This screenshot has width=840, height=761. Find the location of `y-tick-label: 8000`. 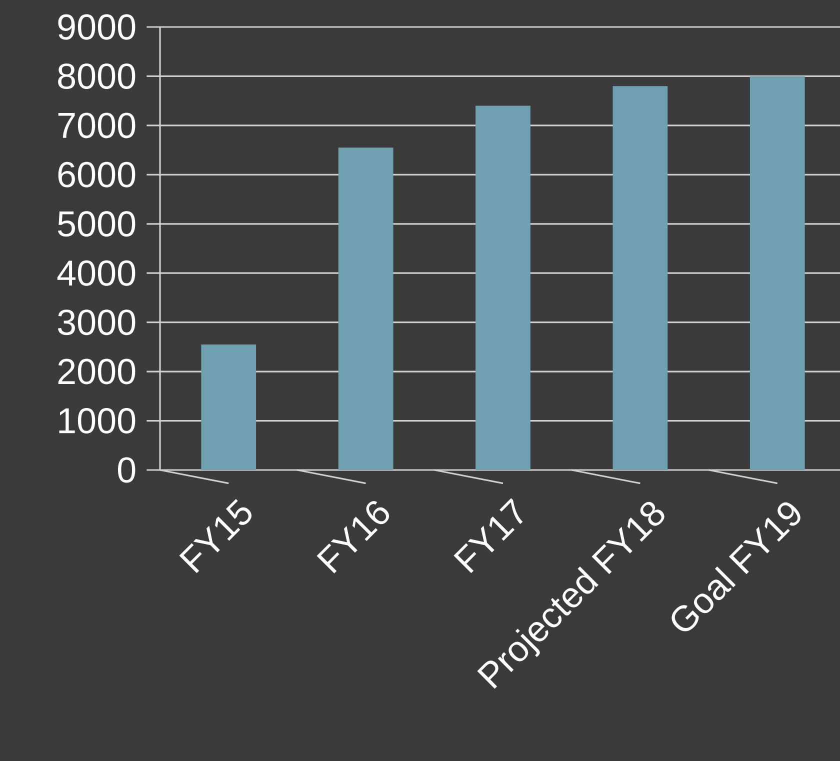

y-tick-label: 8000 is located at coordinates (97, 76).